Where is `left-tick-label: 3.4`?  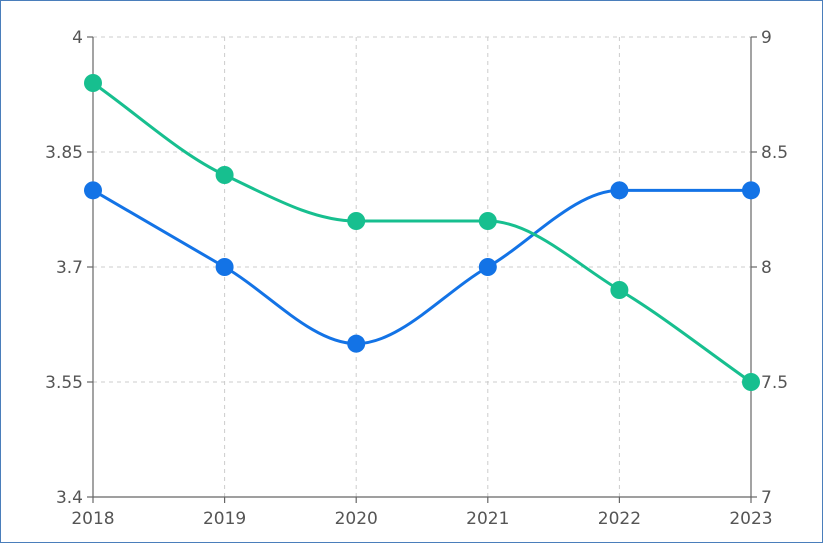 left-tick-label: 3.4 is located at coordinates (69, 498).